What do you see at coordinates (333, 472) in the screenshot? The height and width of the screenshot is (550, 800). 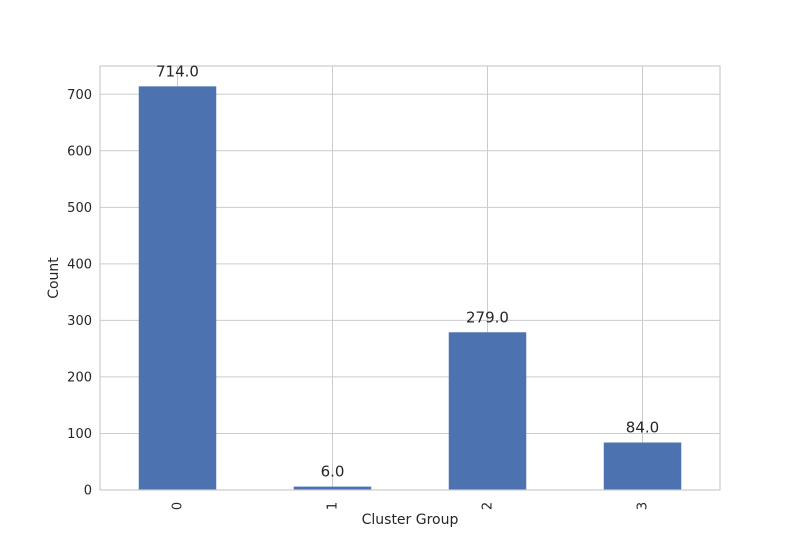 I see `data-label: 6.0` at bounding box center [333, 472].